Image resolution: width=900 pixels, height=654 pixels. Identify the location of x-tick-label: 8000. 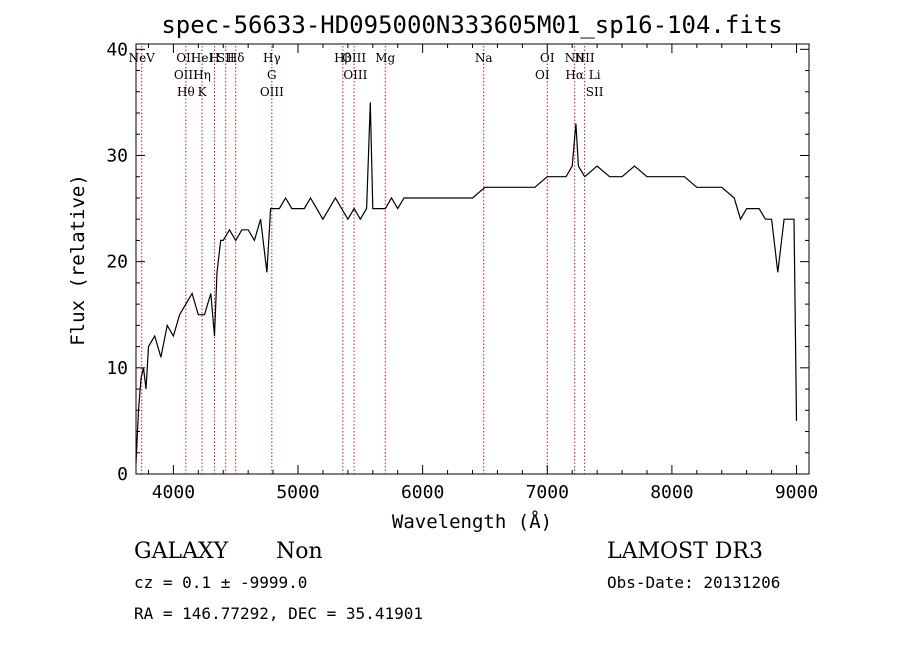
(671, 492).